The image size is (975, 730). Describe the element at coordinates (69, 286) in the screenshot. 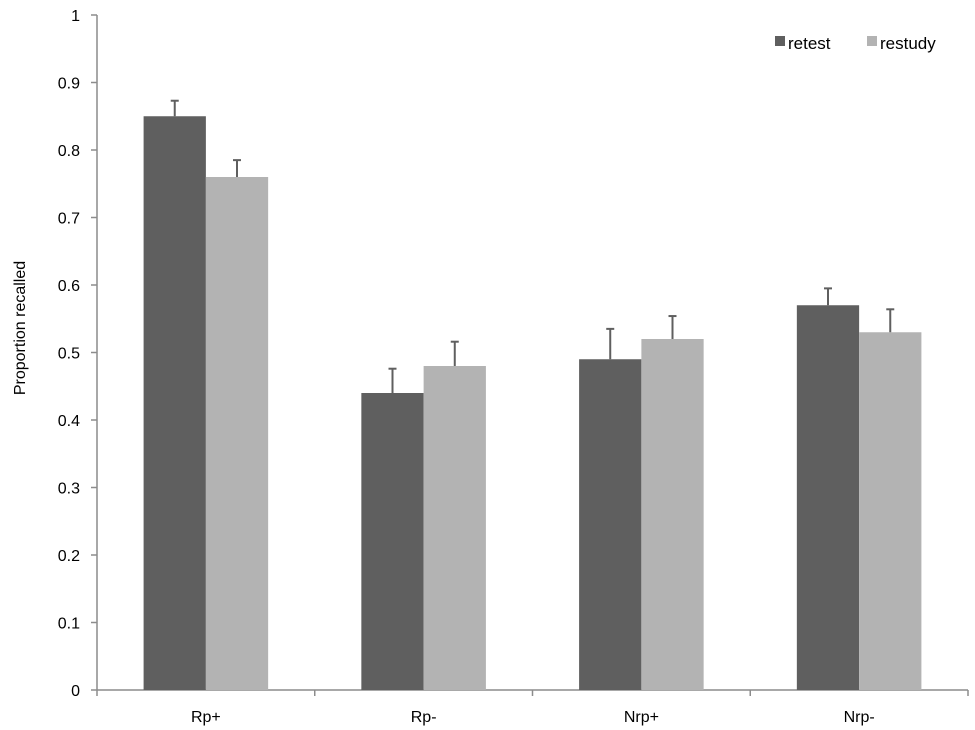

I see `y-tick-label: 0.6` at that location.